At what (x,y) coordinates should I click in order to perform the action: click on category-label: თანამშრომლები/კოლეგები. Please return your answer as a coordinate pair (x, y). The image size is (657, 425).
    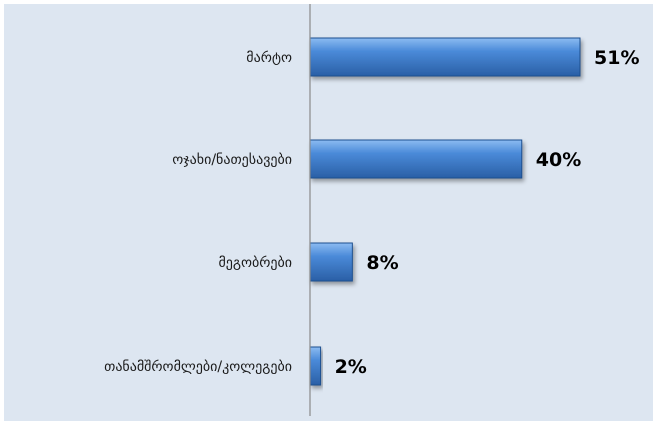
    Looking at the image, I should click on (198, 366).